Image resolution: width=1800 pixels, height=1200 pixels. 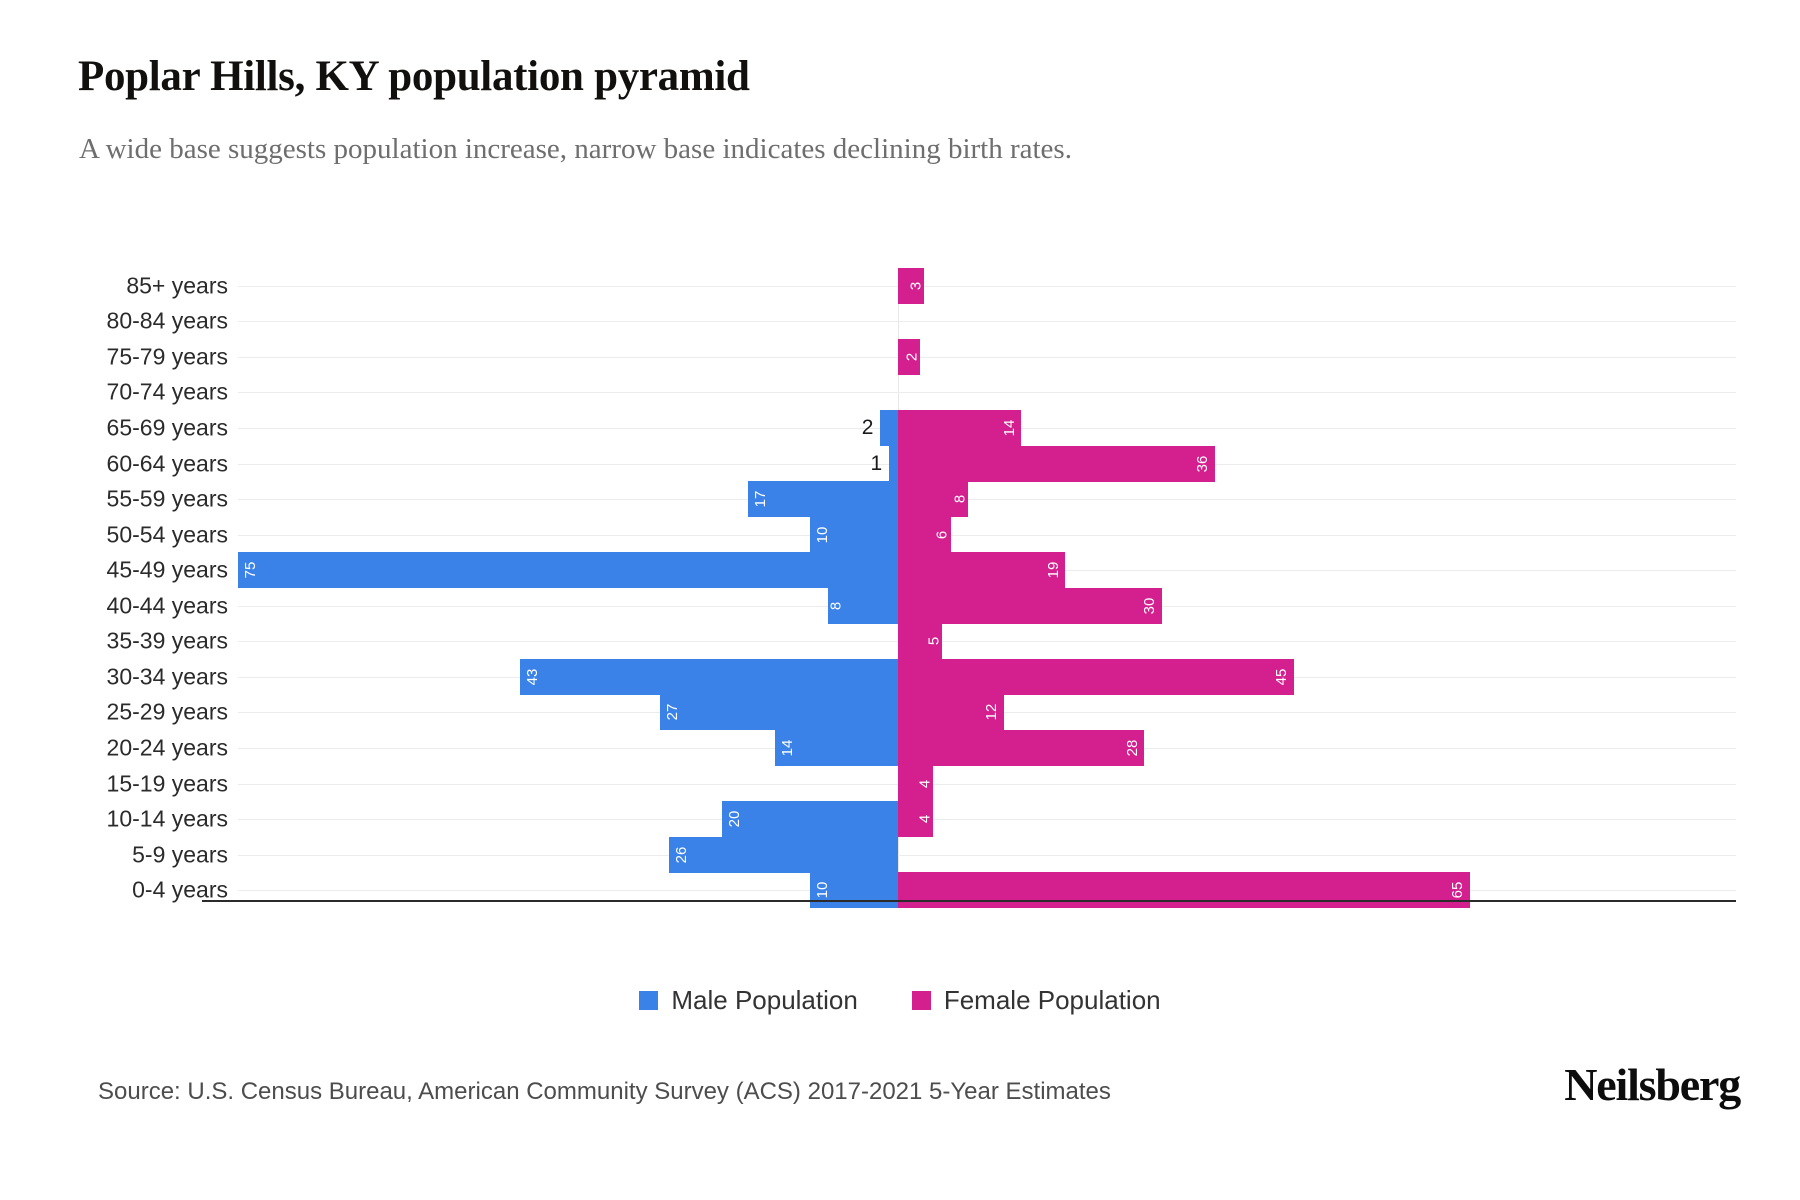 What do you see at coordinates (912, 357) in the screenshot?
I see `bar-value-label-female: 2` at bounding box center [912, 357].